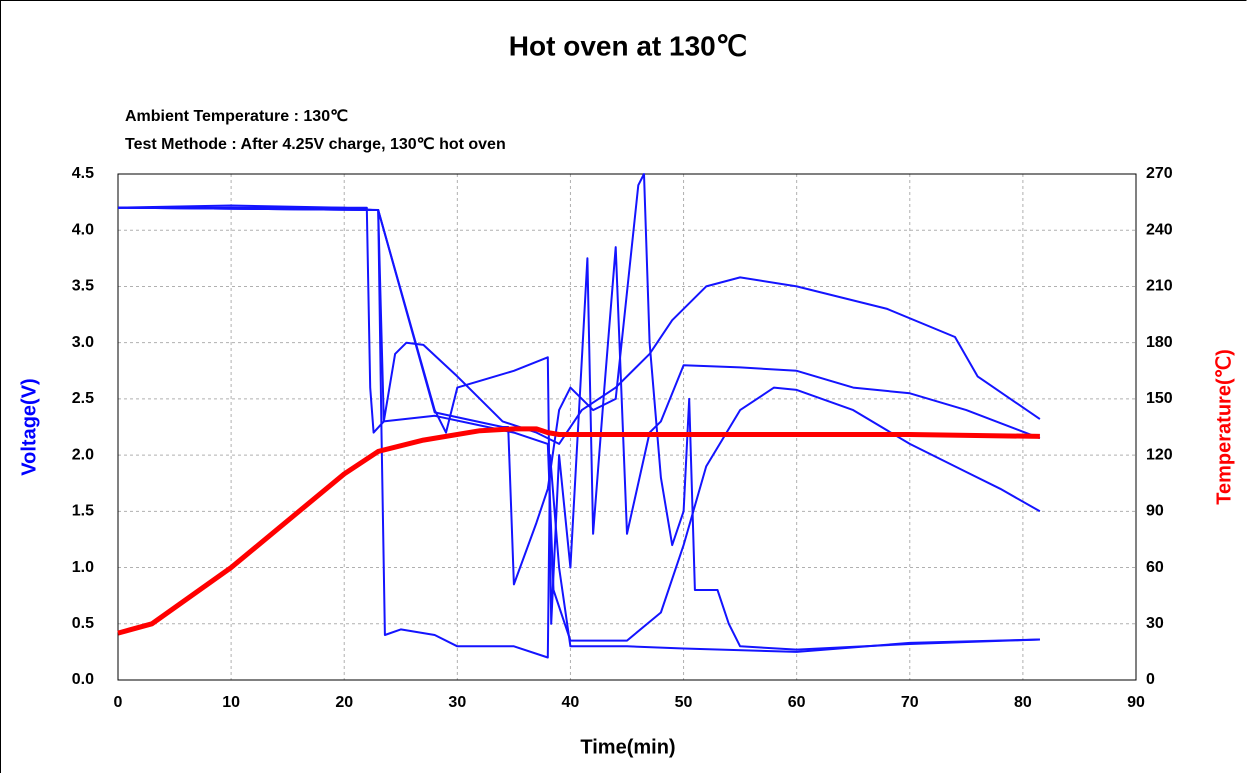 The image size is (1247, 773). Describe the element at coordinates (118, 702) in the screenshot. I see `x-tick-label: 0` at that location.